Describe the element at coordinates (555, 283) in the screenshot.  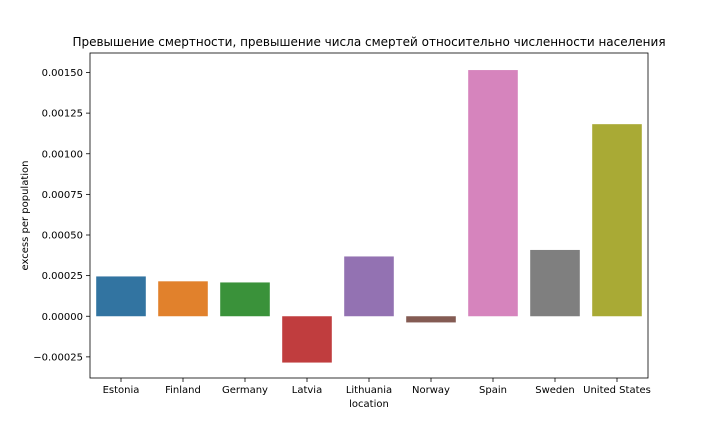
I see `bar-sweden` at that location.